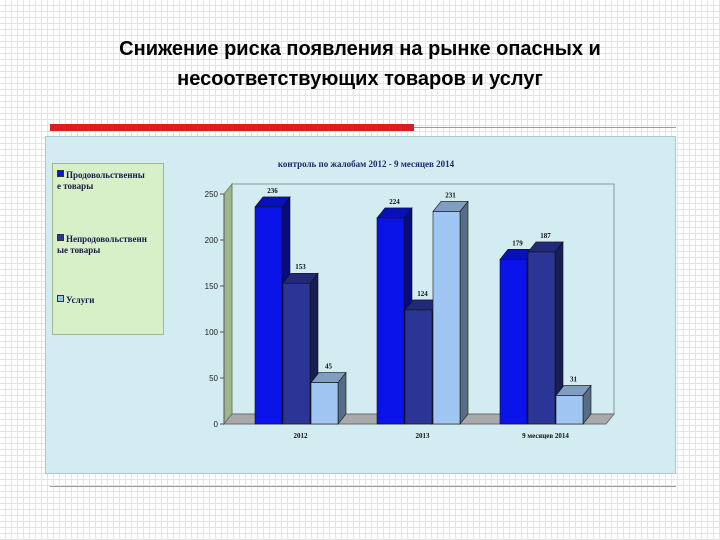 Image resolution: width=720 pixels, height=540 pixels. What do you see at coordinates (464, 312) in the screenshot?
I see `bar-side-face` at bounding box center [464, 312].